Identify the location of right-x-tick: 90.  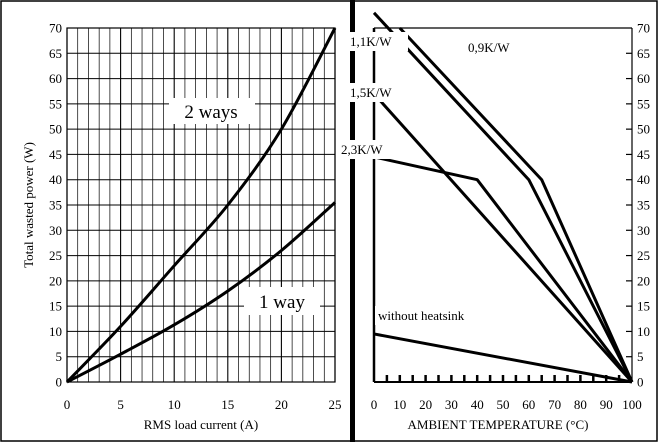
(606, 404).